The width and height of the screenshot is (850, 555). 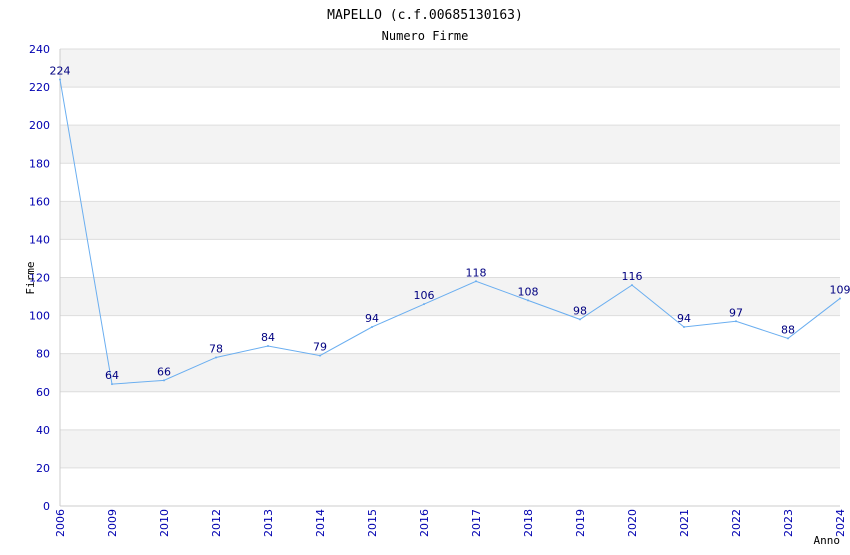 What do you see at coordinates (164, 523) in the screenshot?
I see `x-tick-label: 2010` at bounding box center [164, 523].